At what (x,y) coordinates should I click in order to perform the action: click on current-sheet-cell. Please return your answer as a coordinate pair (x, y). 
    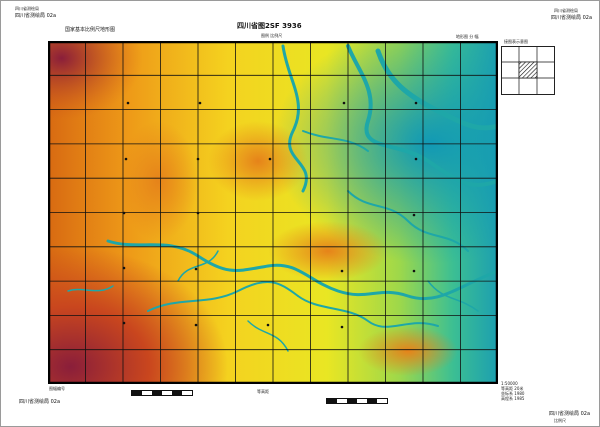
    Looking at the image, I should click on (528, 70).